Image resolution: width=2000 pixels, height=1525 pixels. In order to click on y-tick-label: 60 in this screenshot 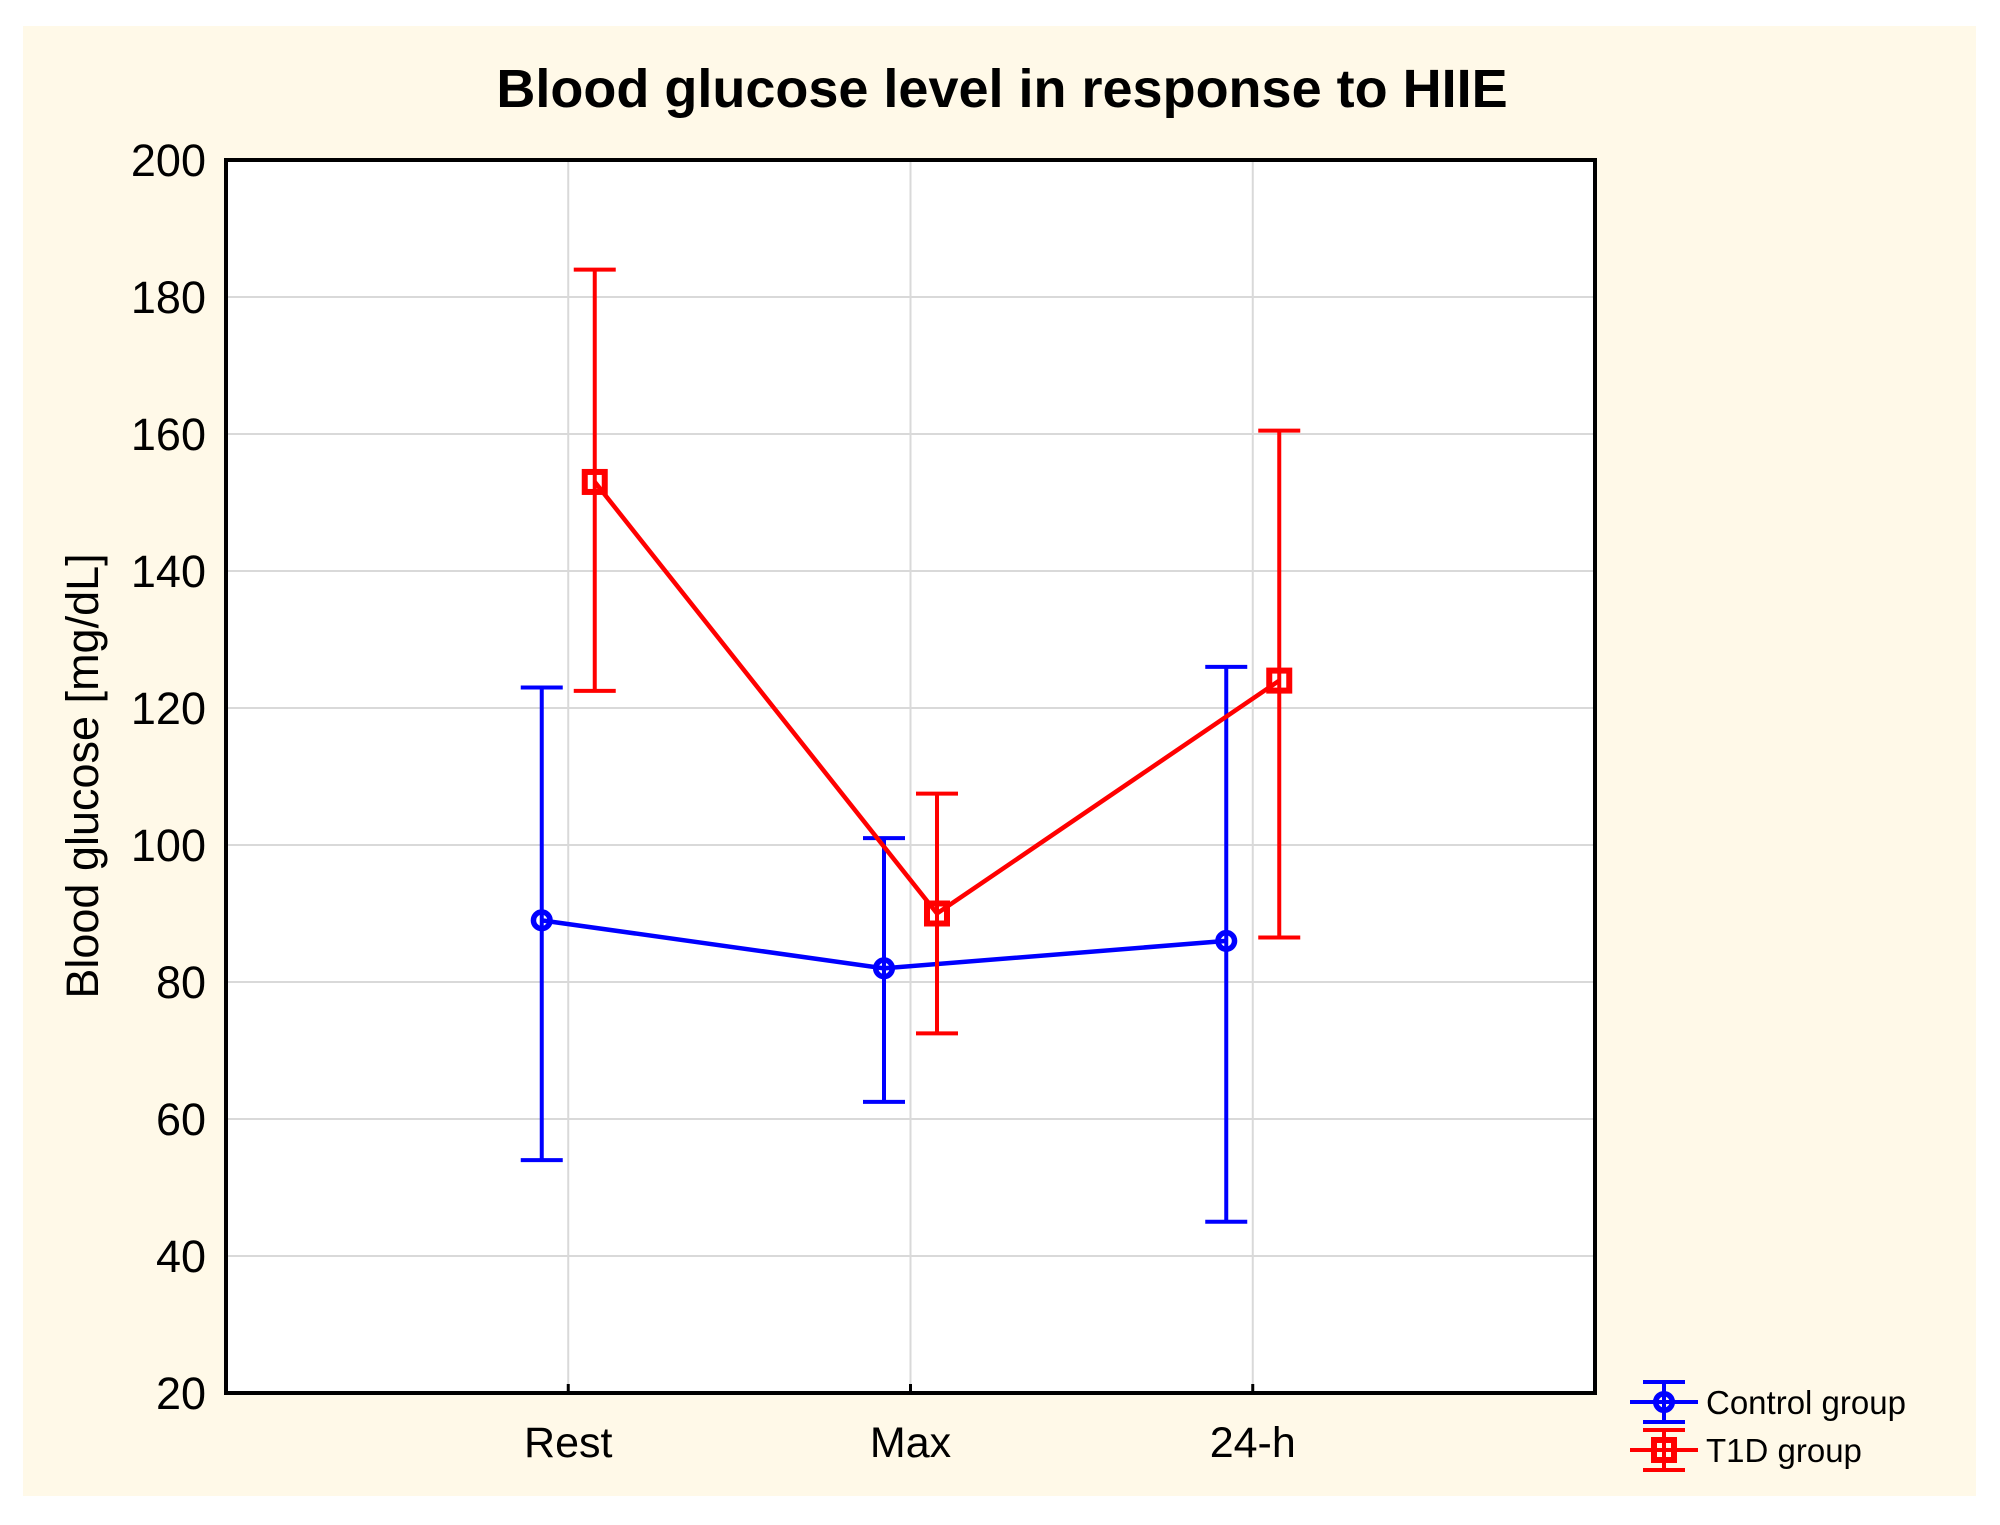, I will do `click(181, 1119)`.